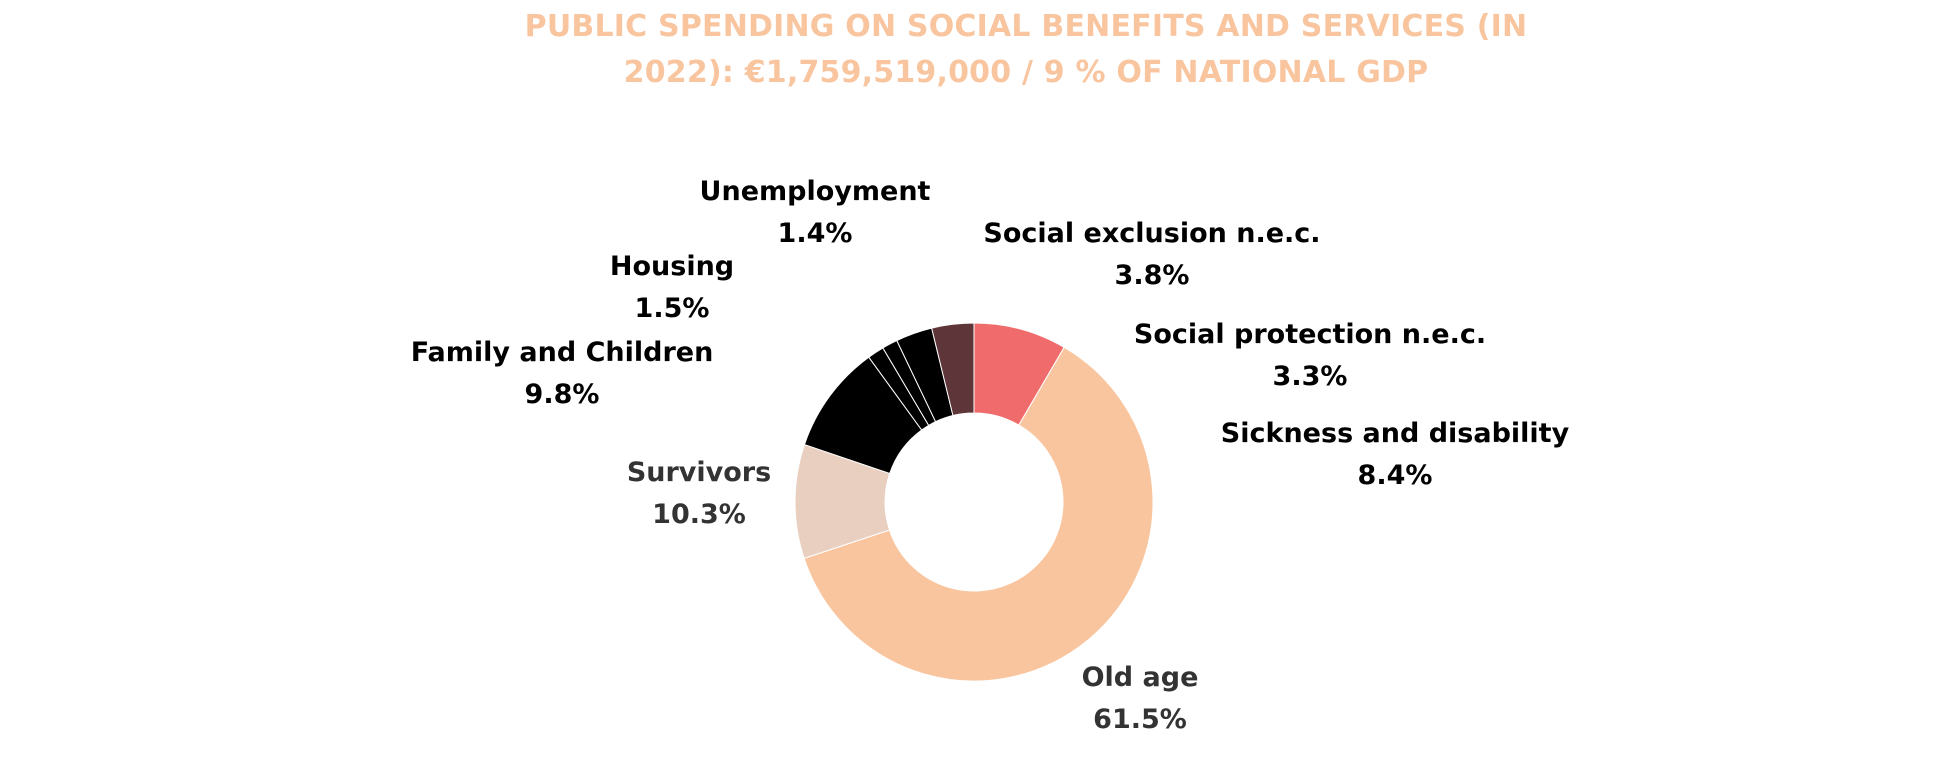 The image size is (1952, 762). I want to click on slice-value-social-protection-n-e-c: 3.3%, so click(1310, 376).